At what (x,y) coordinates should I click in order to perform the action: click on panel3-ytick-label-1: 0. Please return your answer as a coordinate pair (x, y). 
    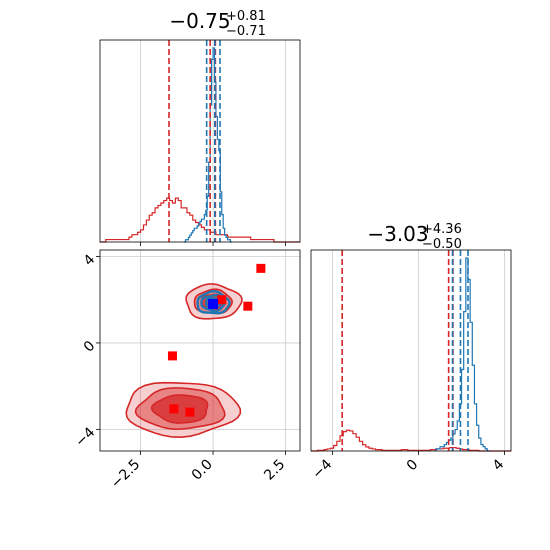
    Looking at the image, I should click on (90, 347).